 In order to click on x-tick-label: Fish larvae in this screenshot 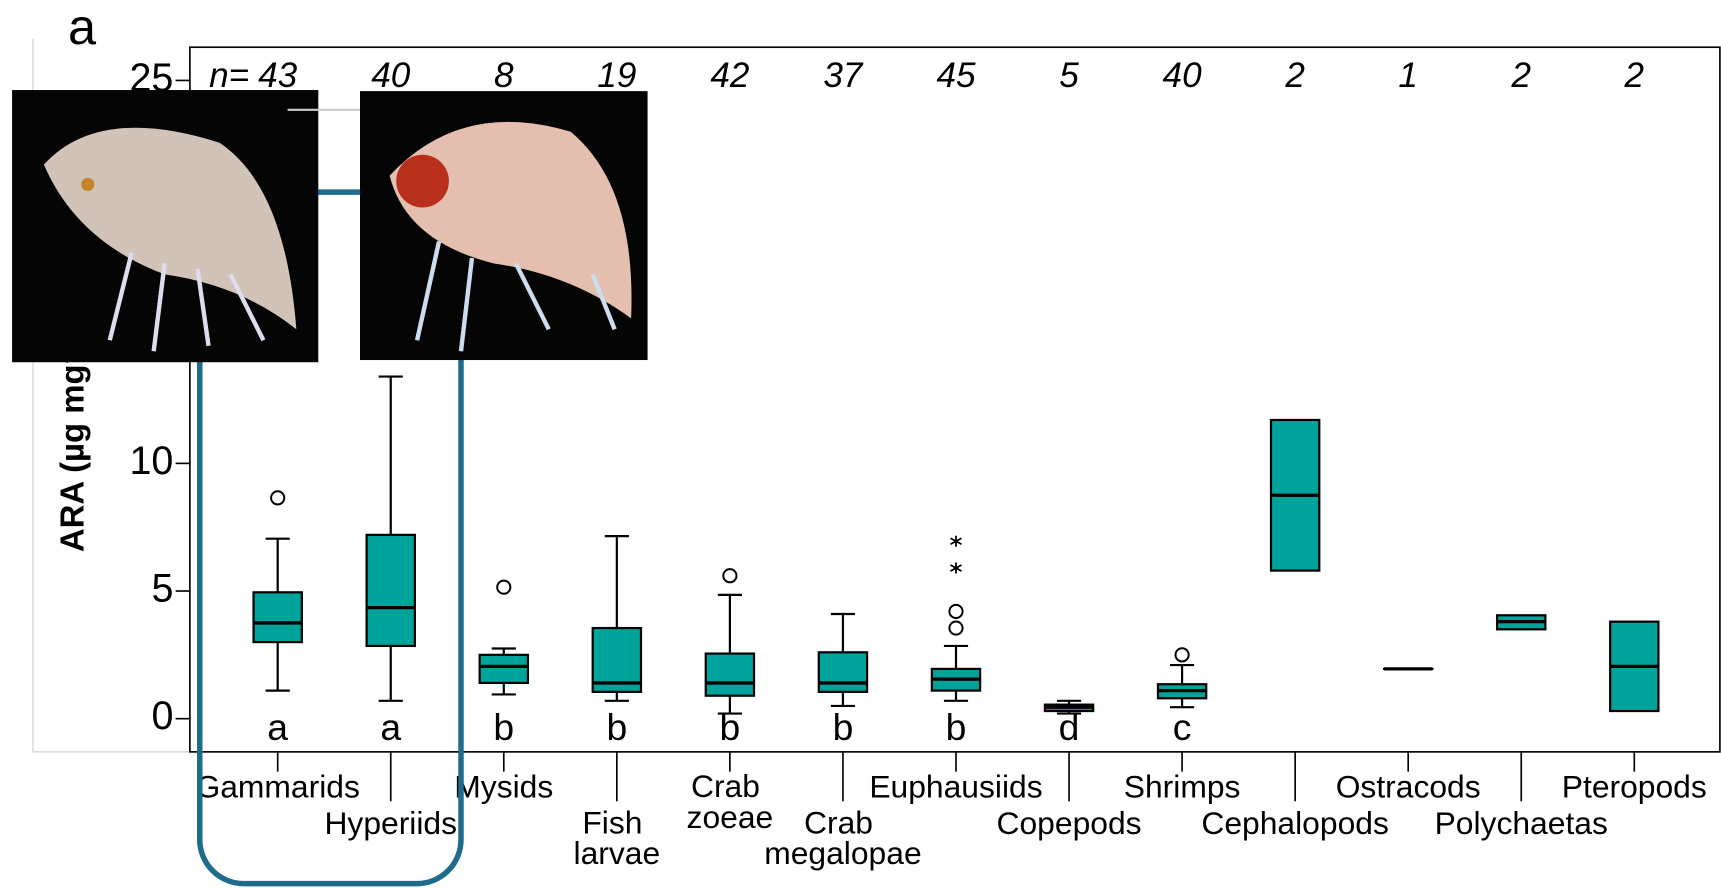, I will do `click(617, 838)`.